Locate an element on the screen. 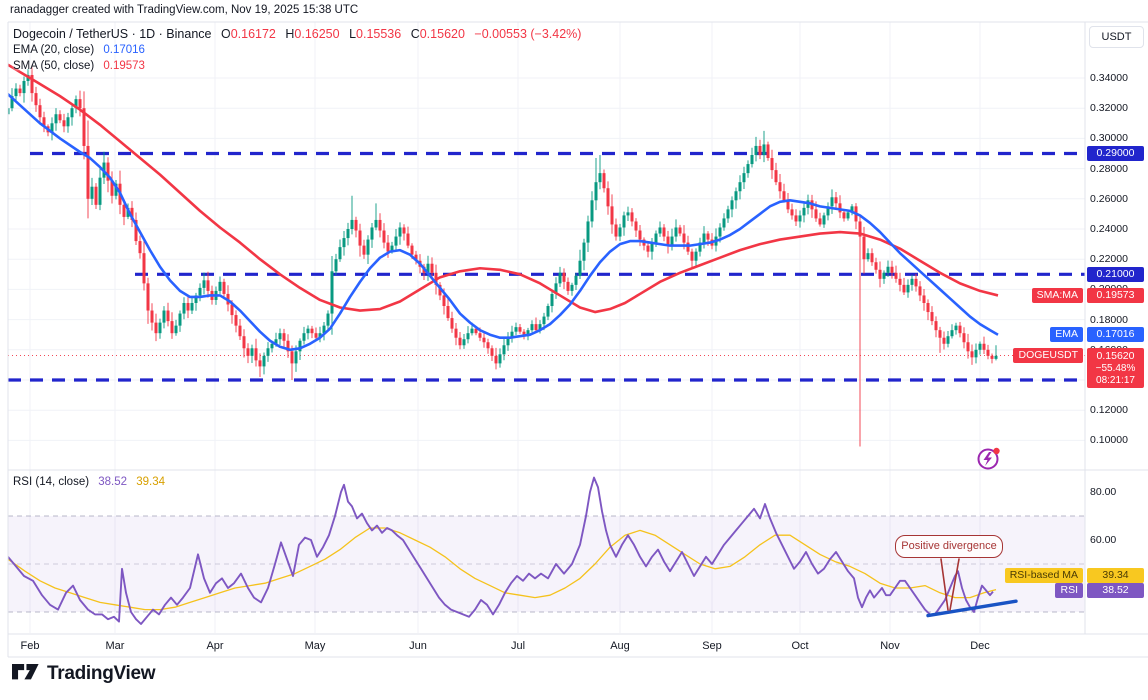 The width and height of the screenshot is (1148, 700). symbol-title: Dogecoin / TetherUS · 1D · Binance is located at coordinates (112, 34).